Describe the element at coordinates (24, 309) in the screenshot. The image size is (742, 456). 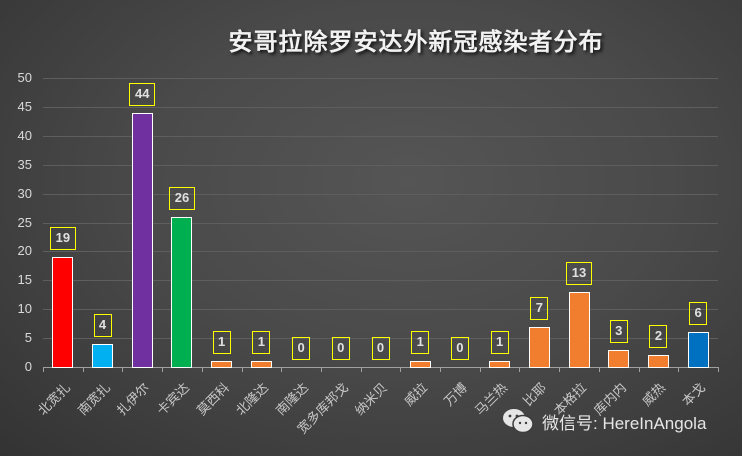
I see `y-tick-label: 10` at that location.